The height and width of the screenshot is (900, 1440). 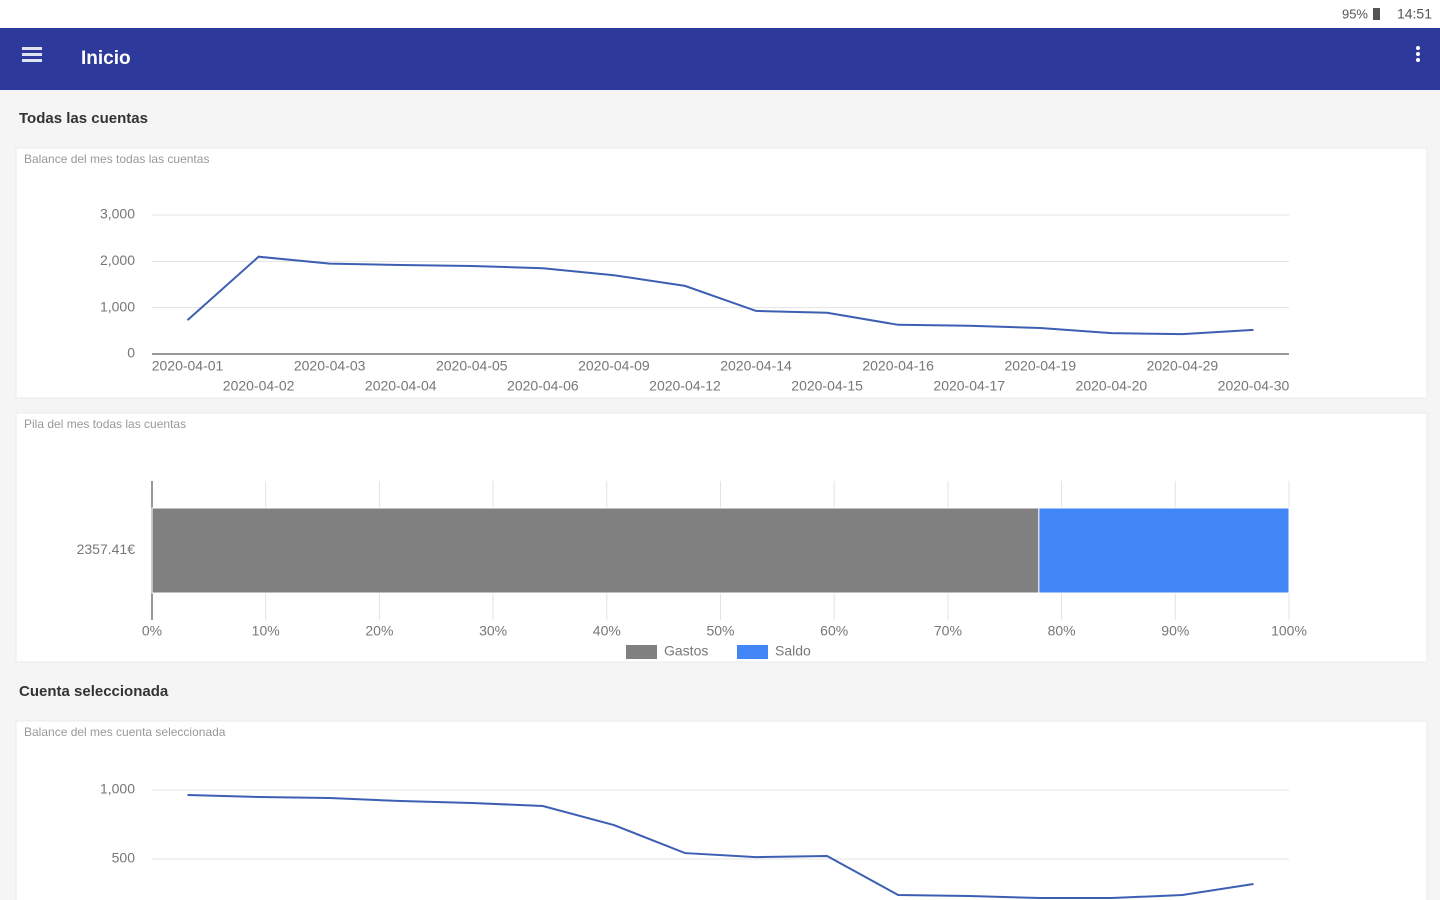 I want to click on app-bar, so click(x=720, y=59).